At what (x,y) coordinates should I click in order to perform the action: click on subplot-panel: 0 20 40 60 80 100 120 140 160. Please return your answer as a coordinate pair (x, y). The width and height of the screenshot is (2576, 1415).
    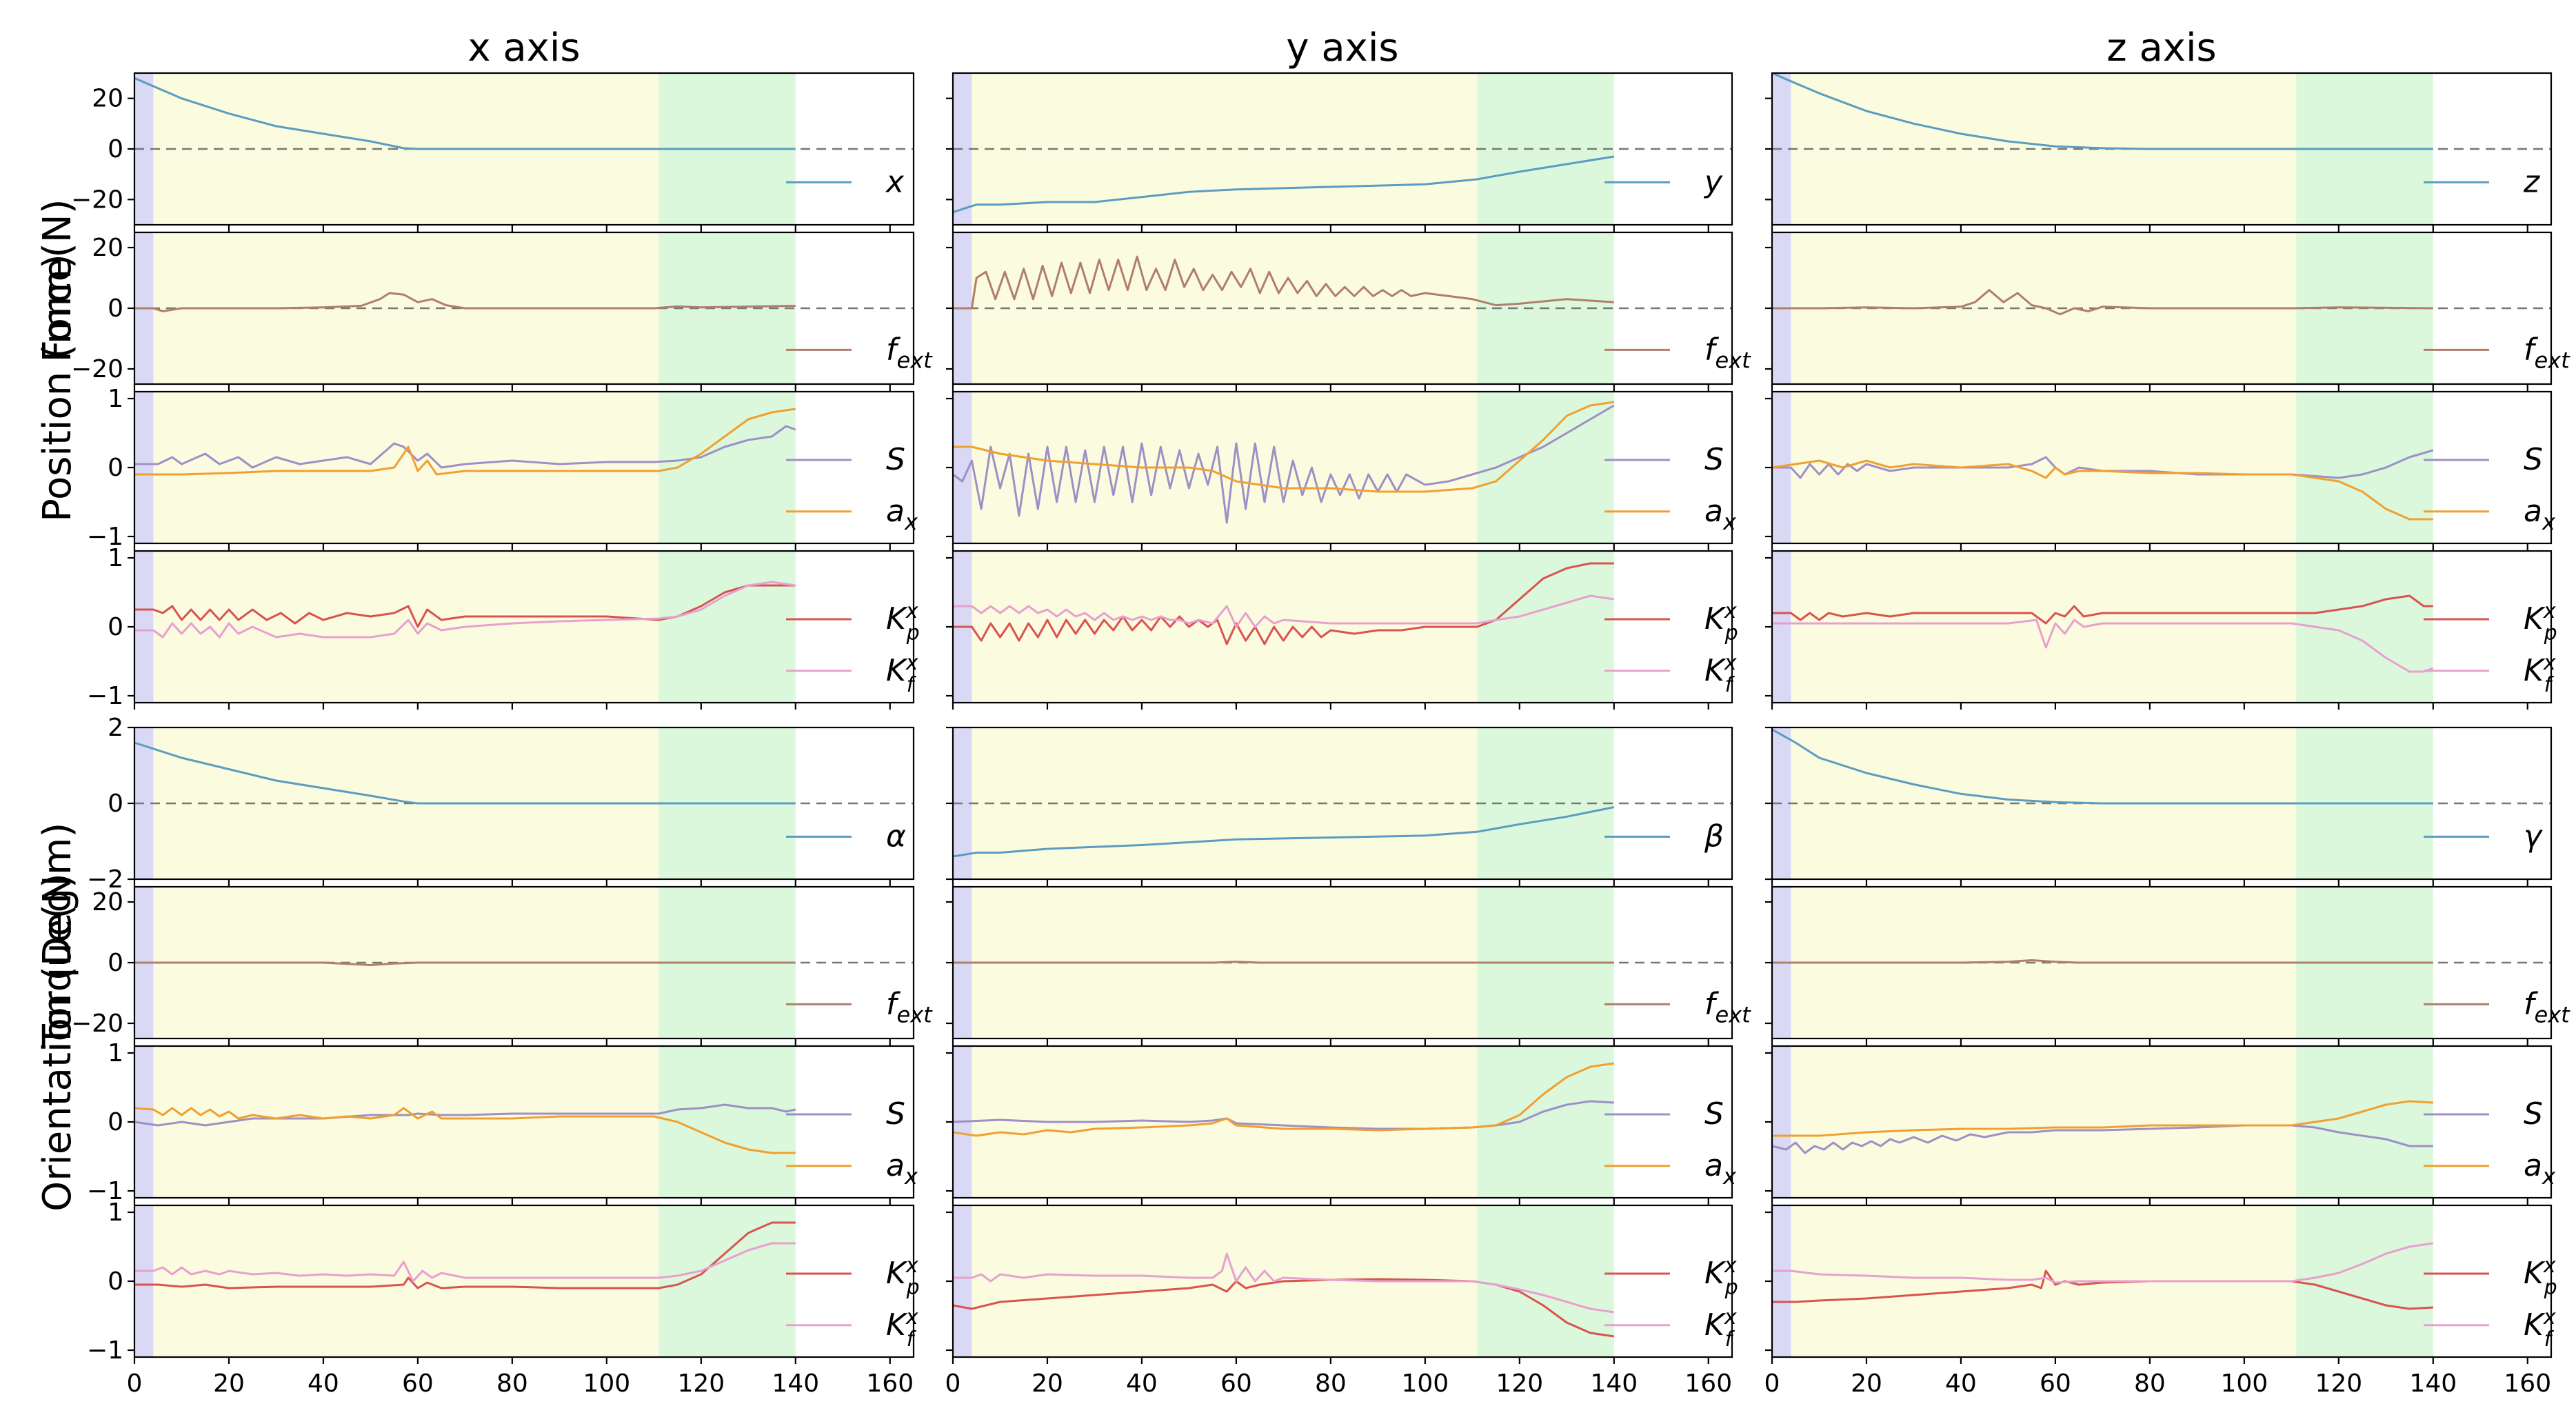
    Looking at the image, I should click on (1339, 1301).